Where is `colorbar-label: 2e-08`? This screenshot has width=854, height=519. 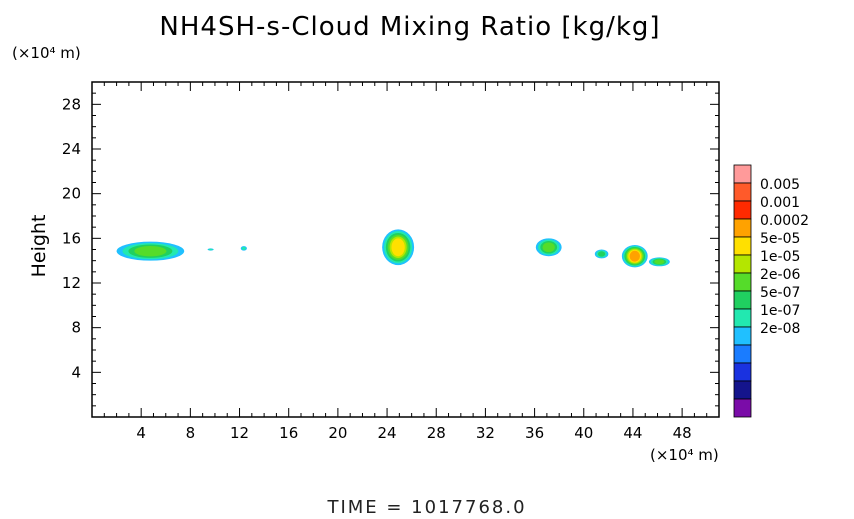
colorbar-label: 2e-08 is located at coordinates (780, 329).